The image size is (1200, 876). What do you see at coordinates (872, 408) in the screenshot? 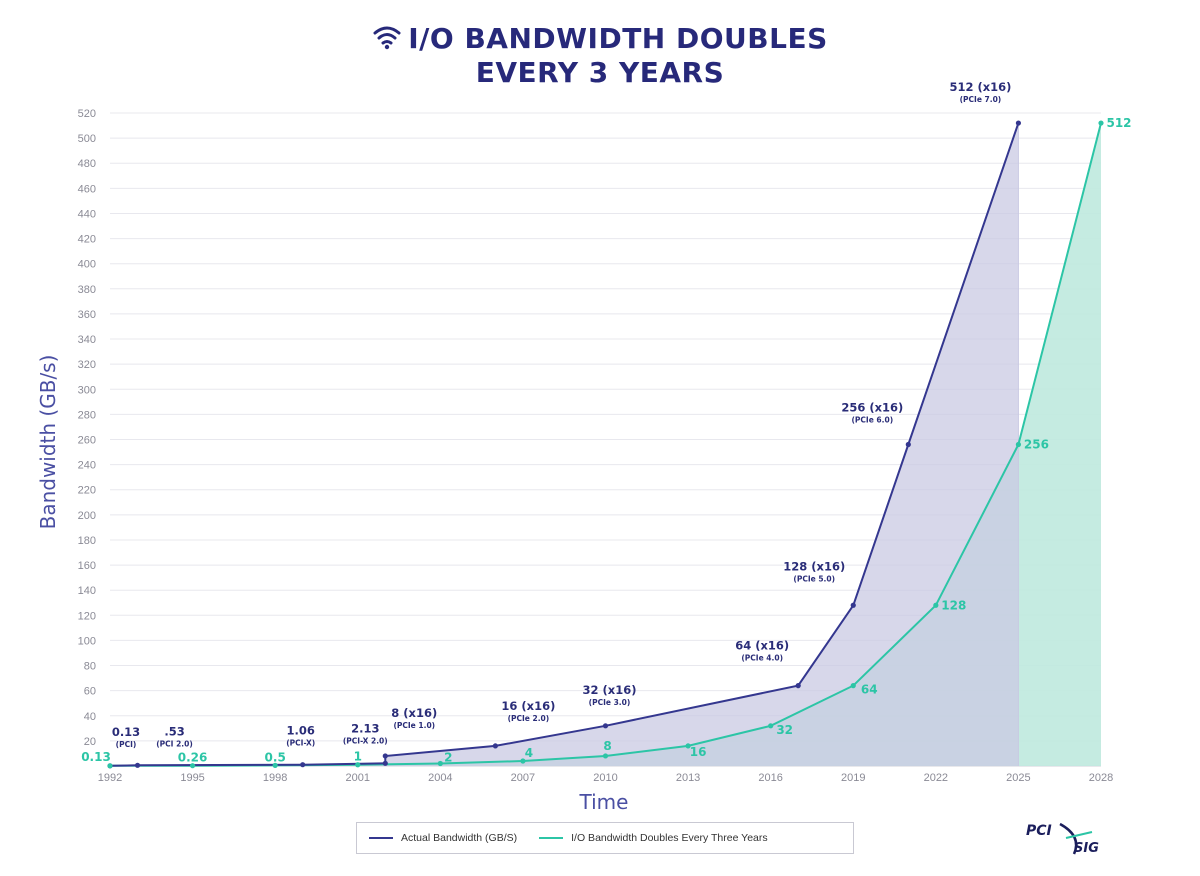
I see `actual-label-9: 256 (x16)` at bounding box center [872, 408].